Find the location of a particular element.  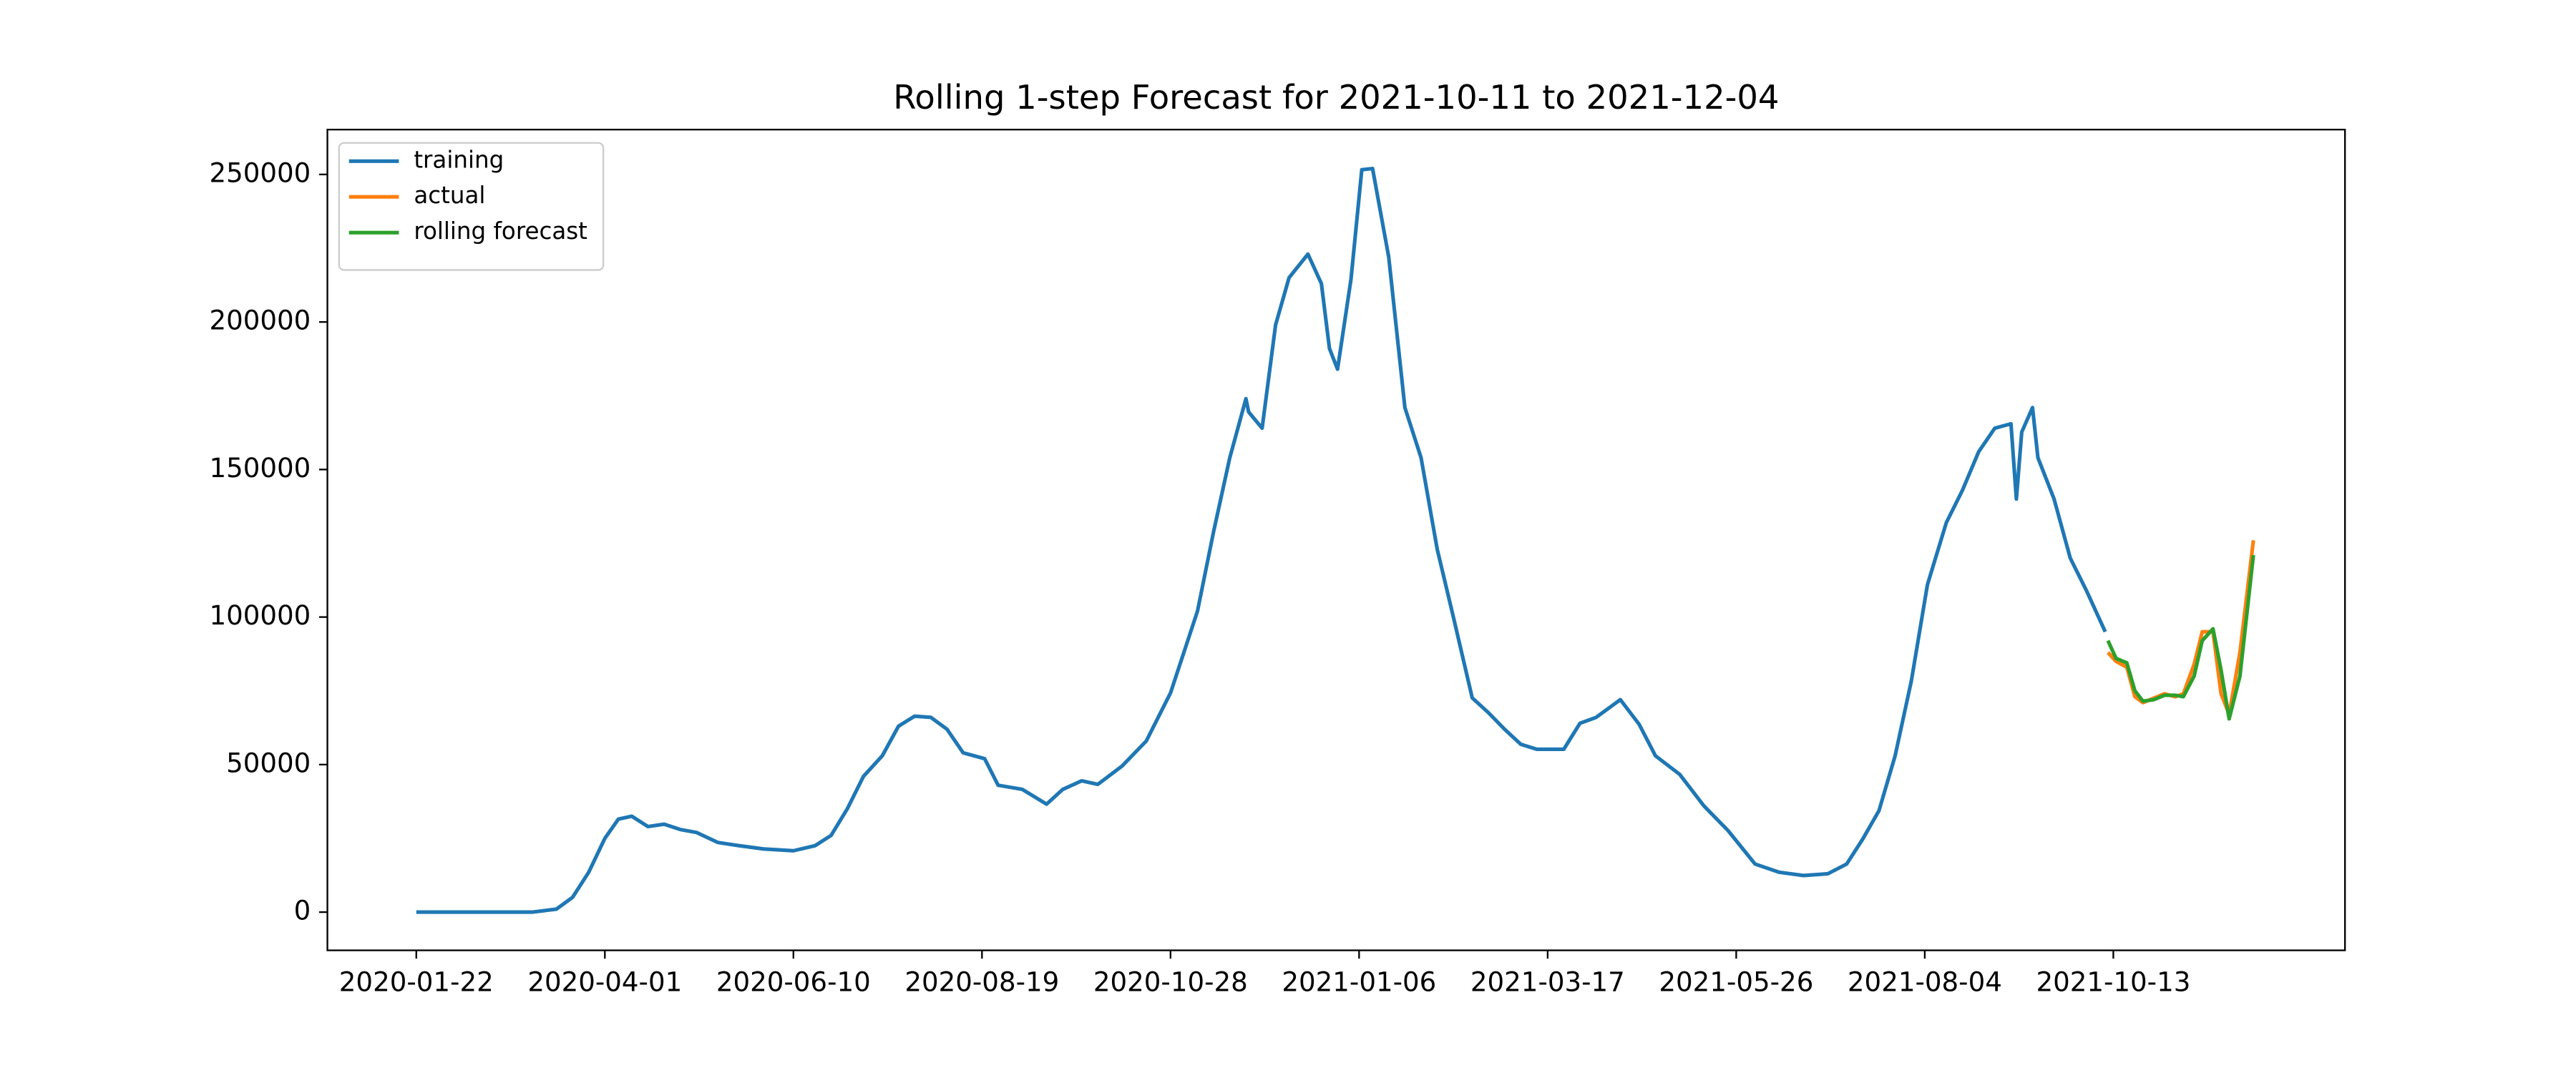

legend-label: training is located at coordinates (459, 159).